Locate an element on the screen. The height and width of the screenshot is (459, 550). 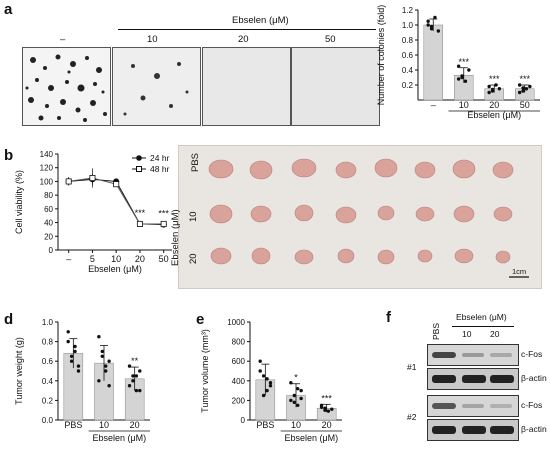
xtick-label-d-1: 10 is located at coordinates (104, 425).